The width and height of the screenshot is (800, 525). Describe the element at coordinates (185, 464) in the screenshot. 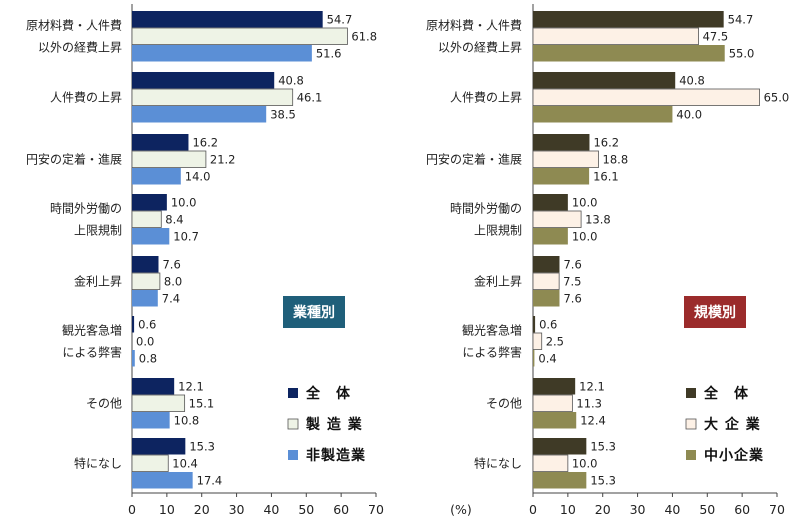

I see `bar-value-label: 10.4` at that location.